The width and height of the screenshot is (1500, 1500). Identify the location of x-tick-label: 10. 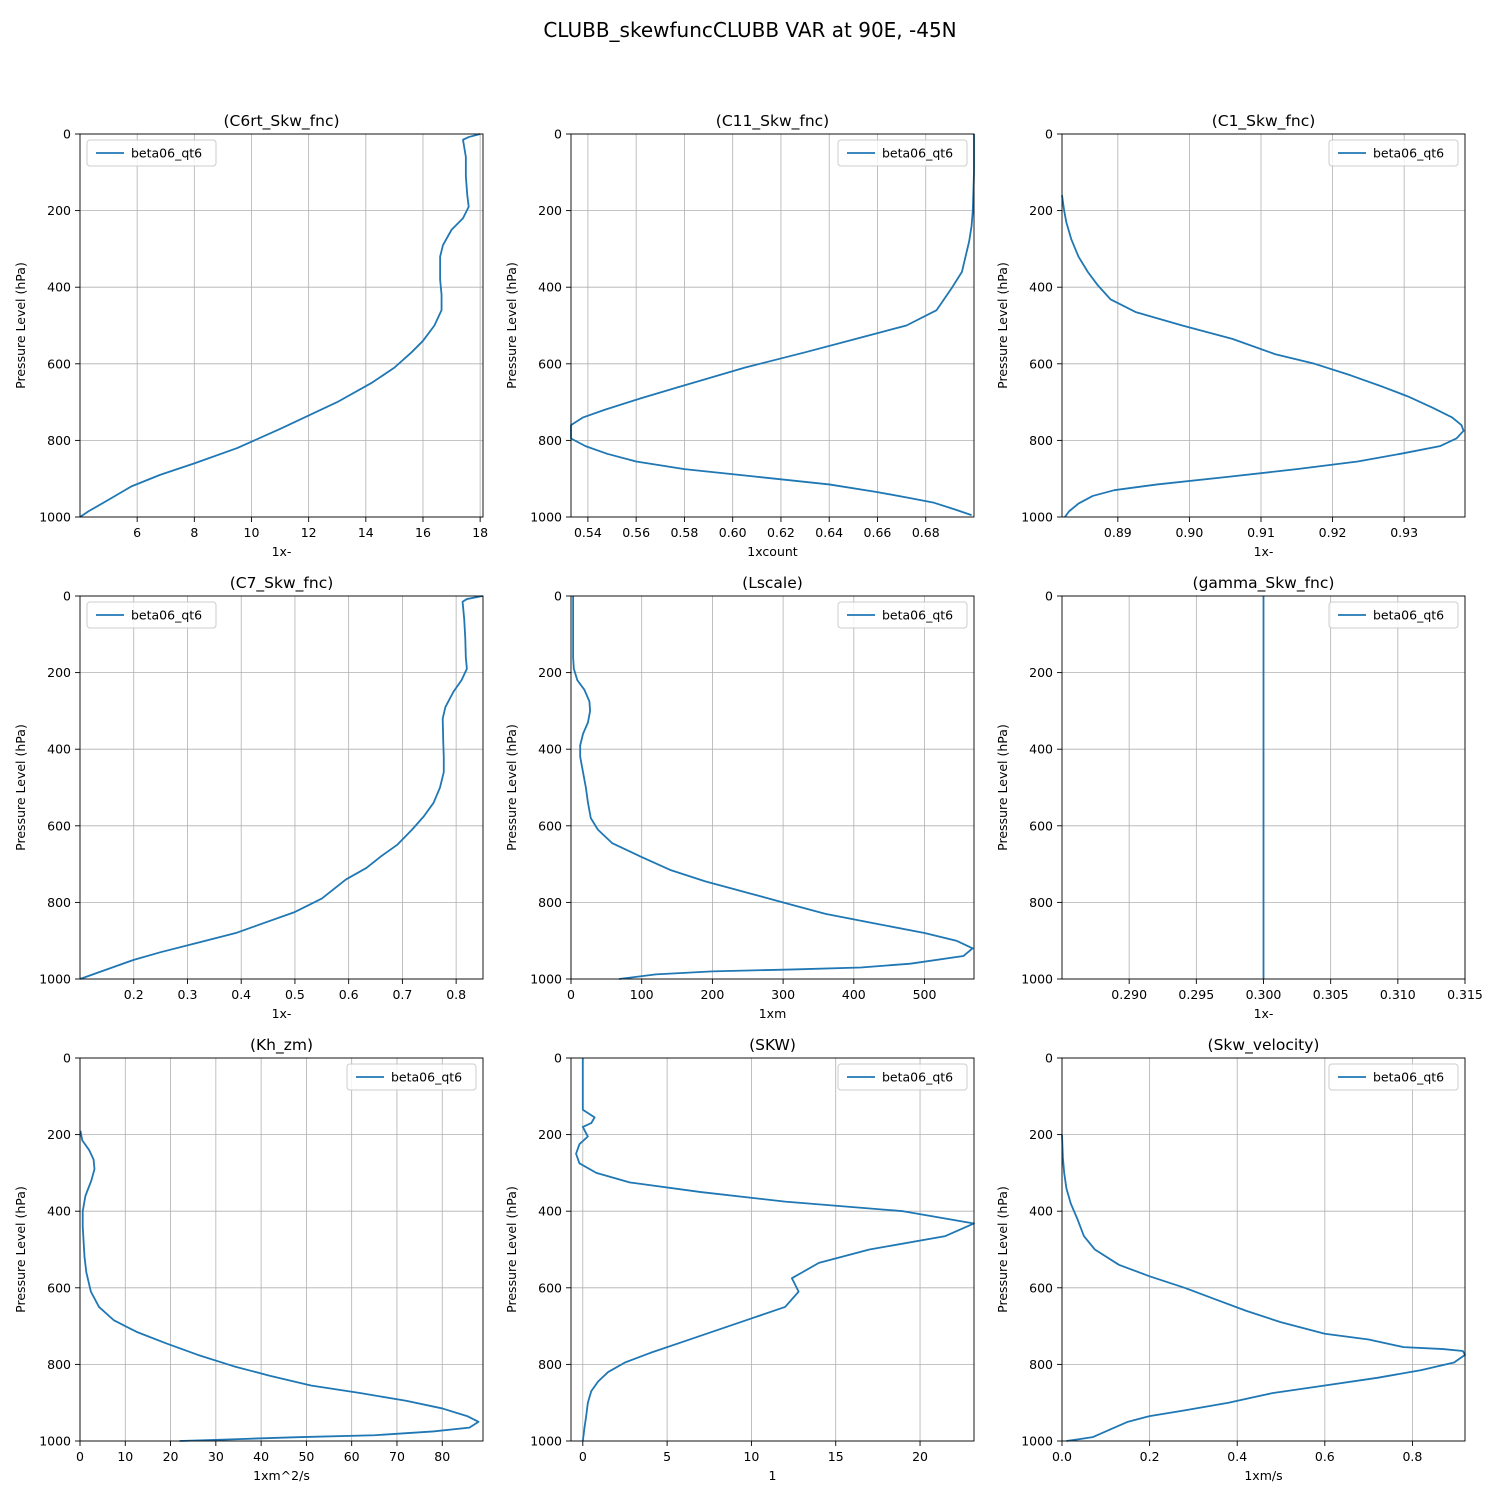
(125, 1456).